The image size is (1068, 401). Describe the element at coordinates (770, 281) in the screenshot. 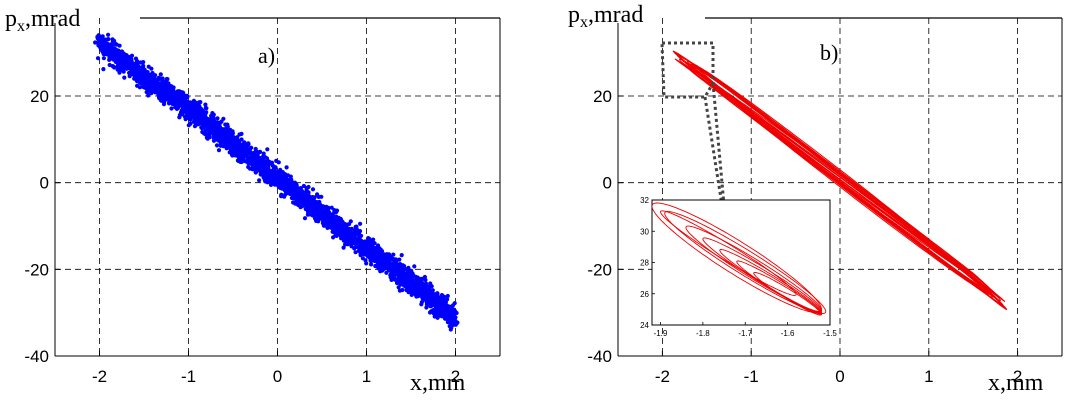

I see `inset-orbit-curve` at that location.